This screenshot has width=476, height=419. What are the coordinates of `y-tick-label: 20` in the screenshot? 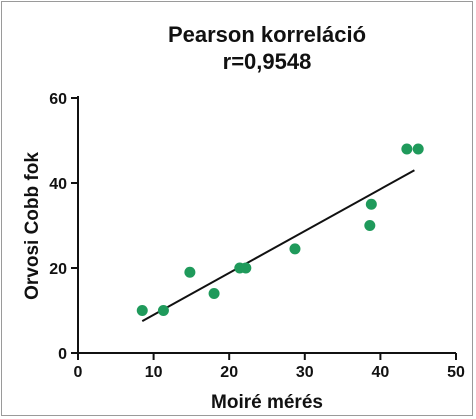 It's located at (58, 269).